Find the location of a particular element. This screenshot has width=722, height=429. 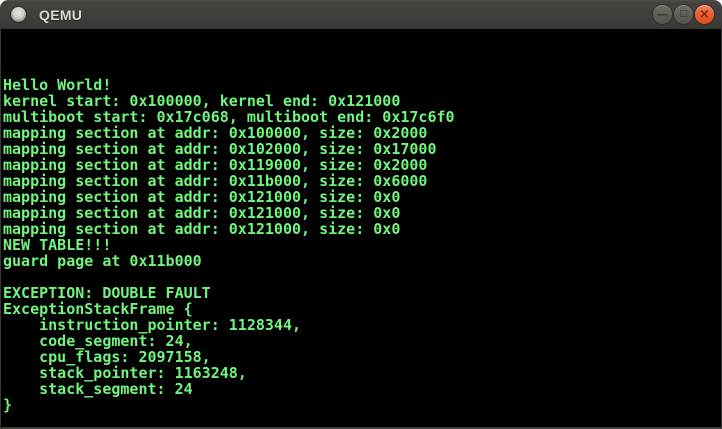

titlebar: QEMU — □ × is located at coordinates (361, 14).